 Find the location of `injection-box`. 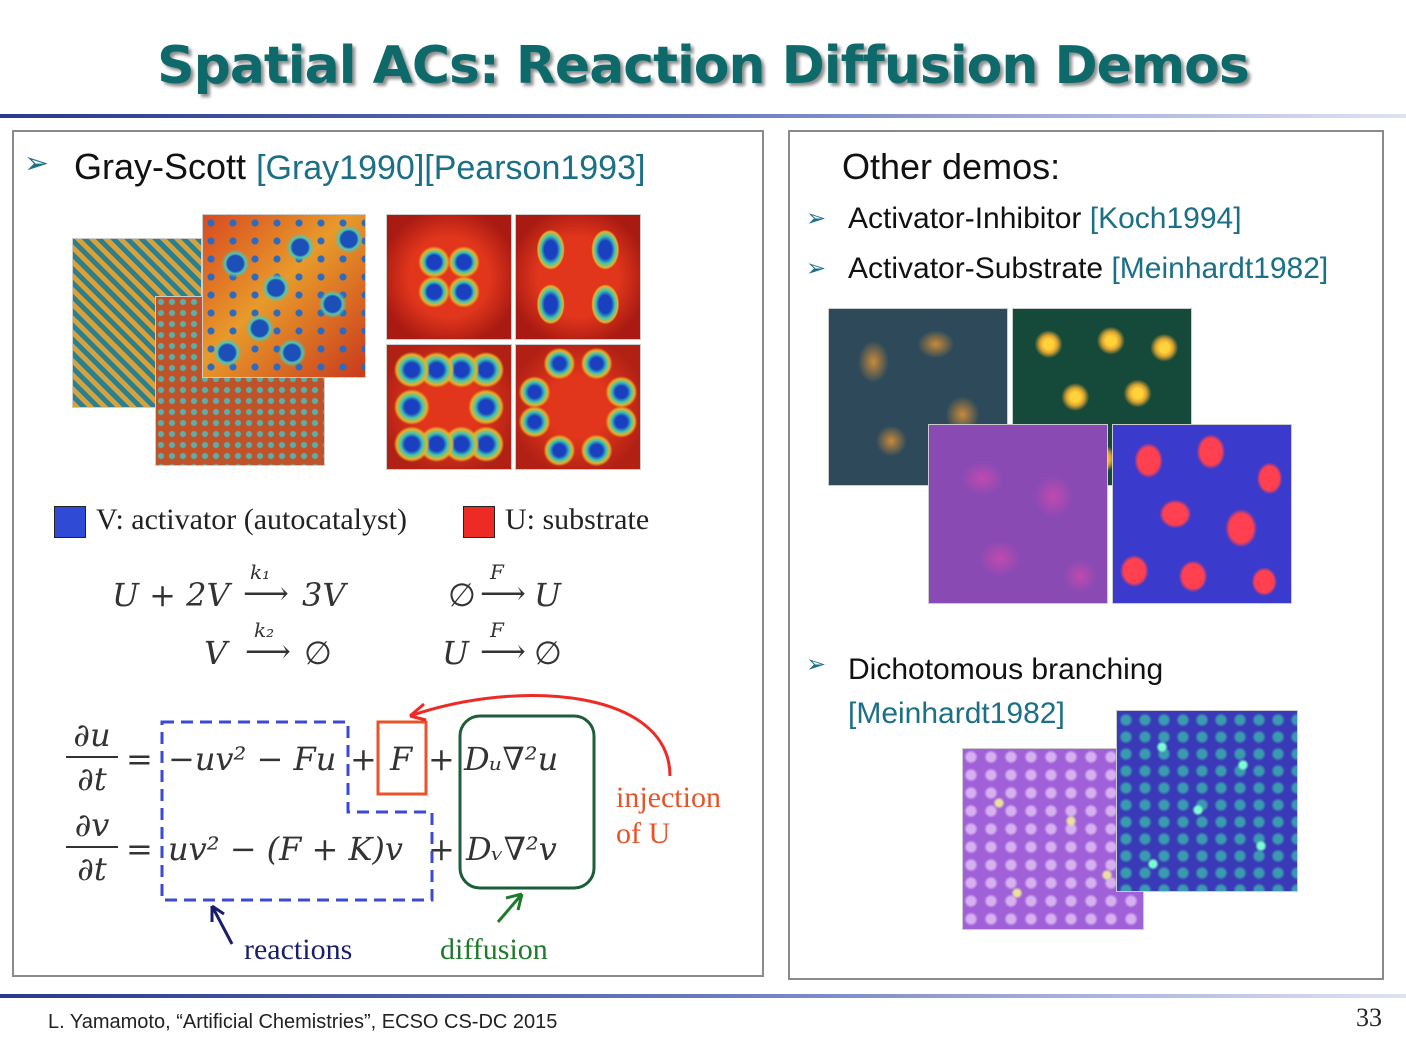

injection-box is located at coordinates (402, 758).